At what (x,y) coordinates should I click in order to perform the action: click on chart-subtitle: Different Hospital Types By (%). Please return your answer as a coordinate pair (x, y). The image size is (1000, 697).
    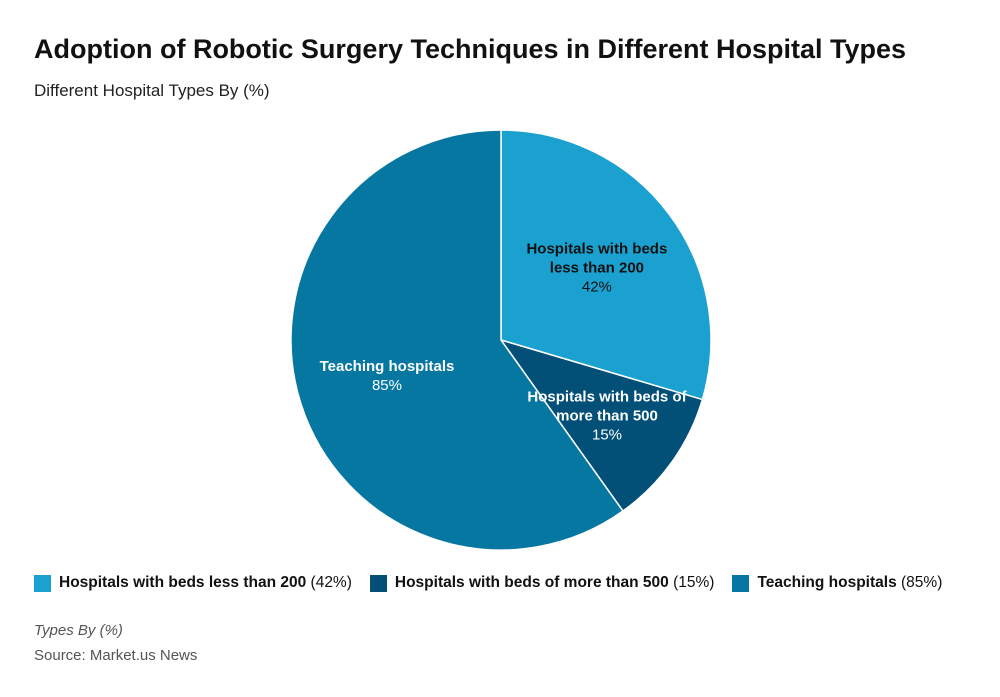
    Looking at the image, I should click on (152, 90).